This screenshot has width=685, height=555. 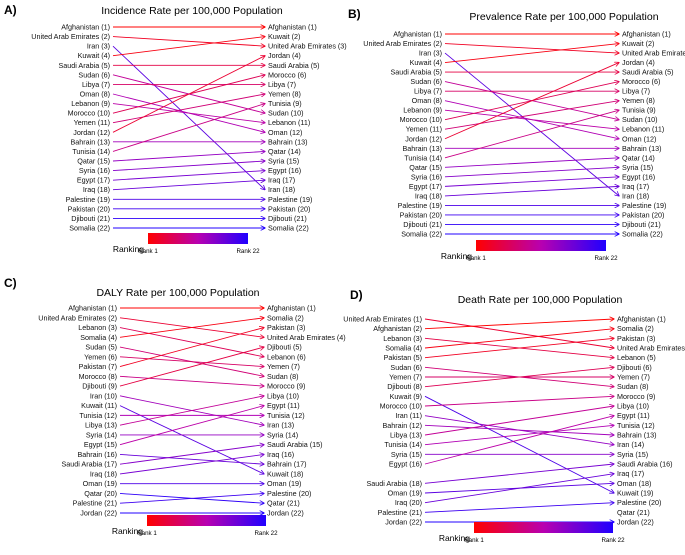 What do you see at coordinates (428, 195) in the screenshot?
I see `left-label-iraq: Iraq (18)` at bounding box center [428, 195].